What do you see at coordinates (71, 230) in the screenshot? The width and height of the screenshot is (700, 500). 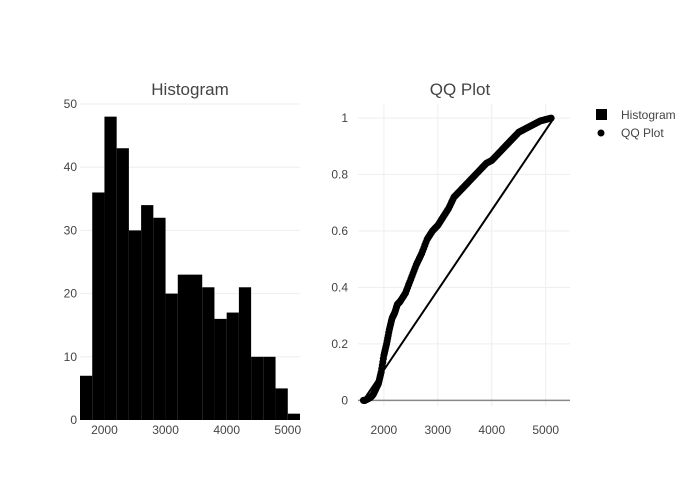 I see `histogram-y-tick-label: 30` at bounding box center [71, 230].